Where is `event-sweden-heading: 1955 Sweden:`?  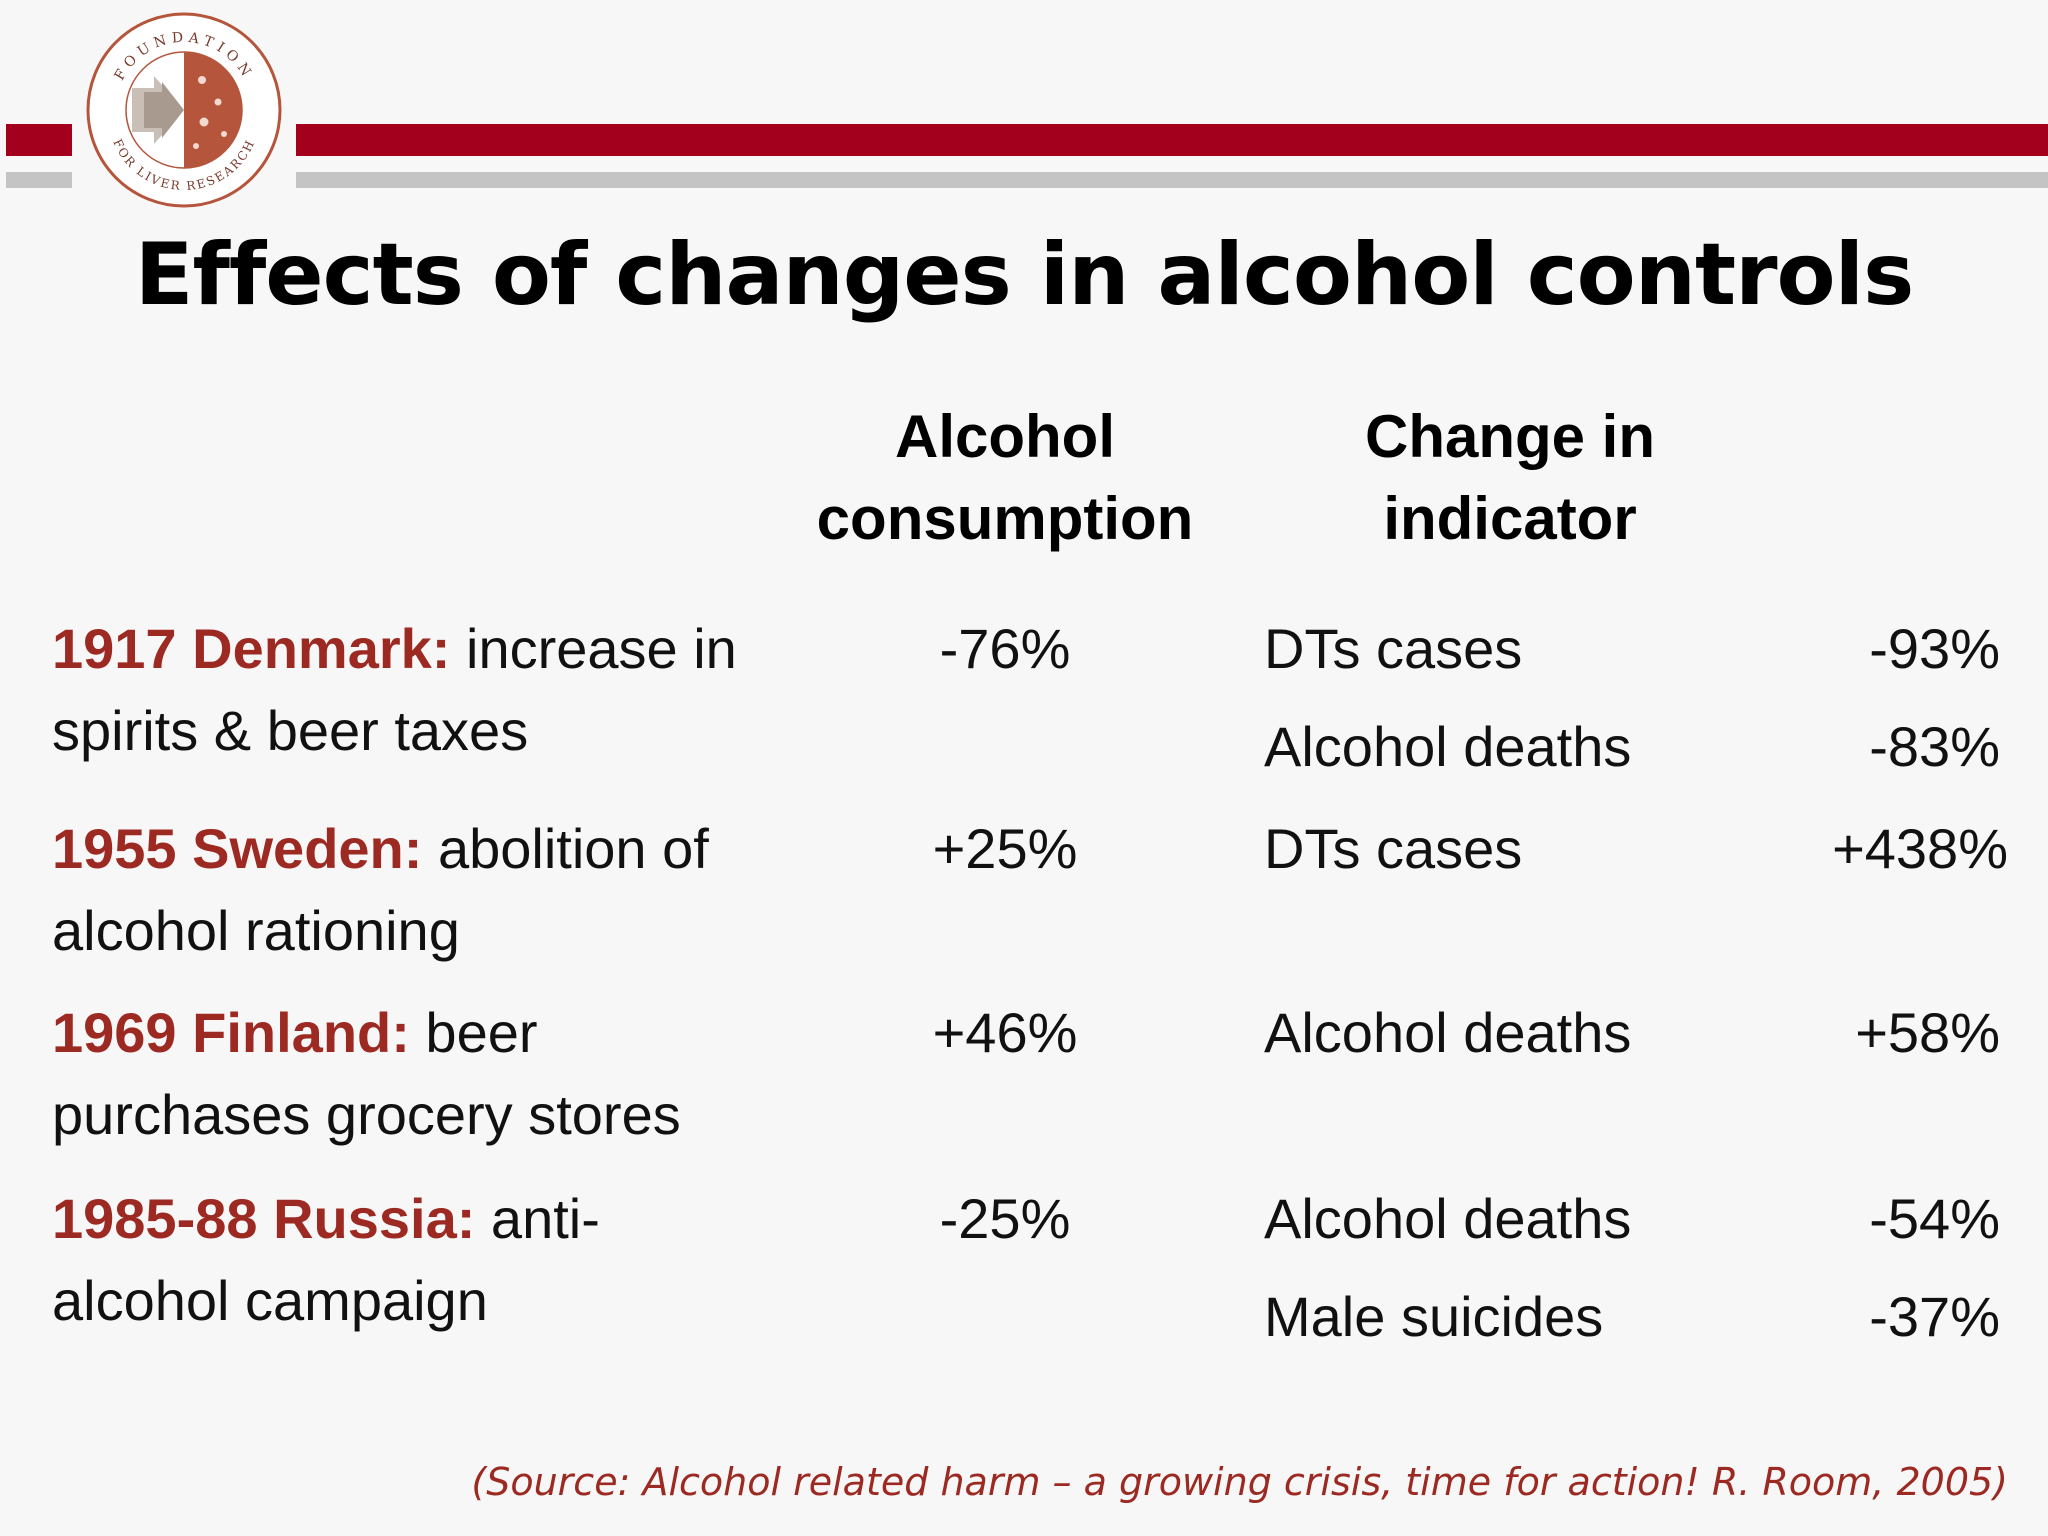 event-sweden-heading: 1955 Sweden: is located at coordinates (237, 848).